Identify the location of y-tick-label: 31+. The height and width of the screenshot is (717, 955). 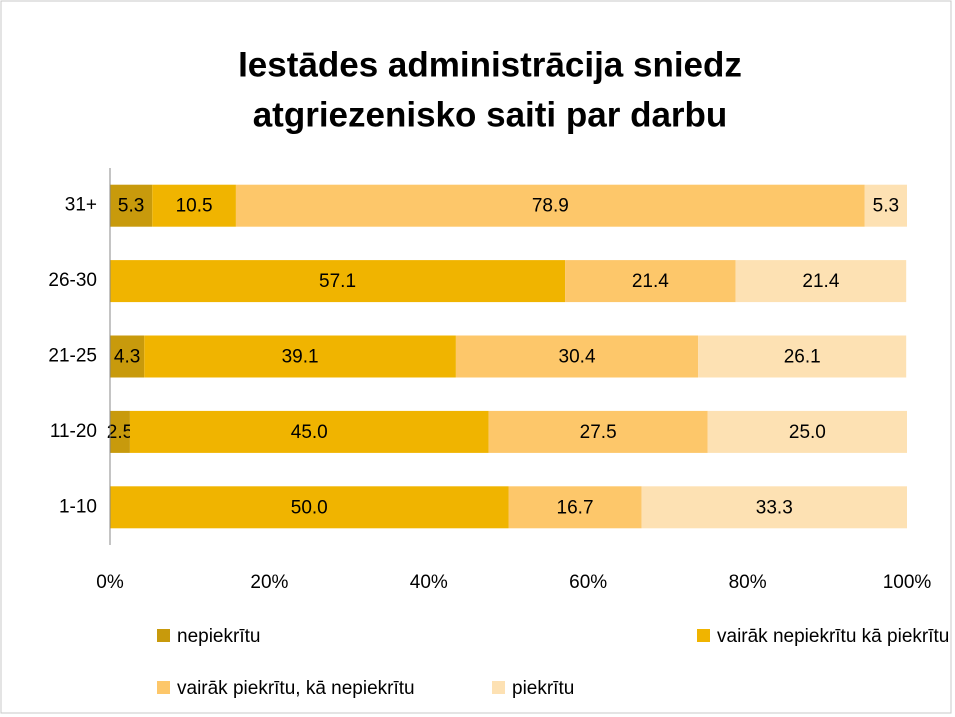
(81, 205).